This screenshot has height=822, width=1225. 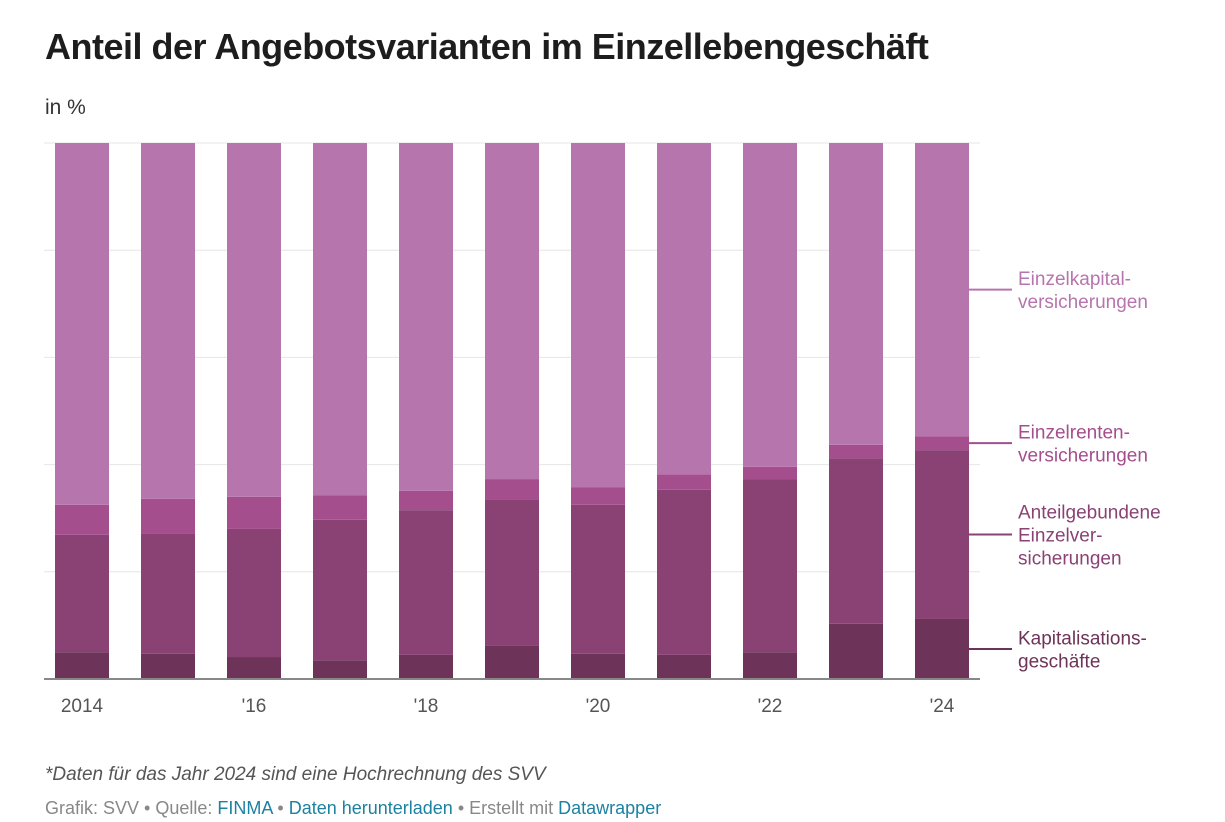 I want to click on footer-sep: • Erstellt mit, so click(x=505, y=808).